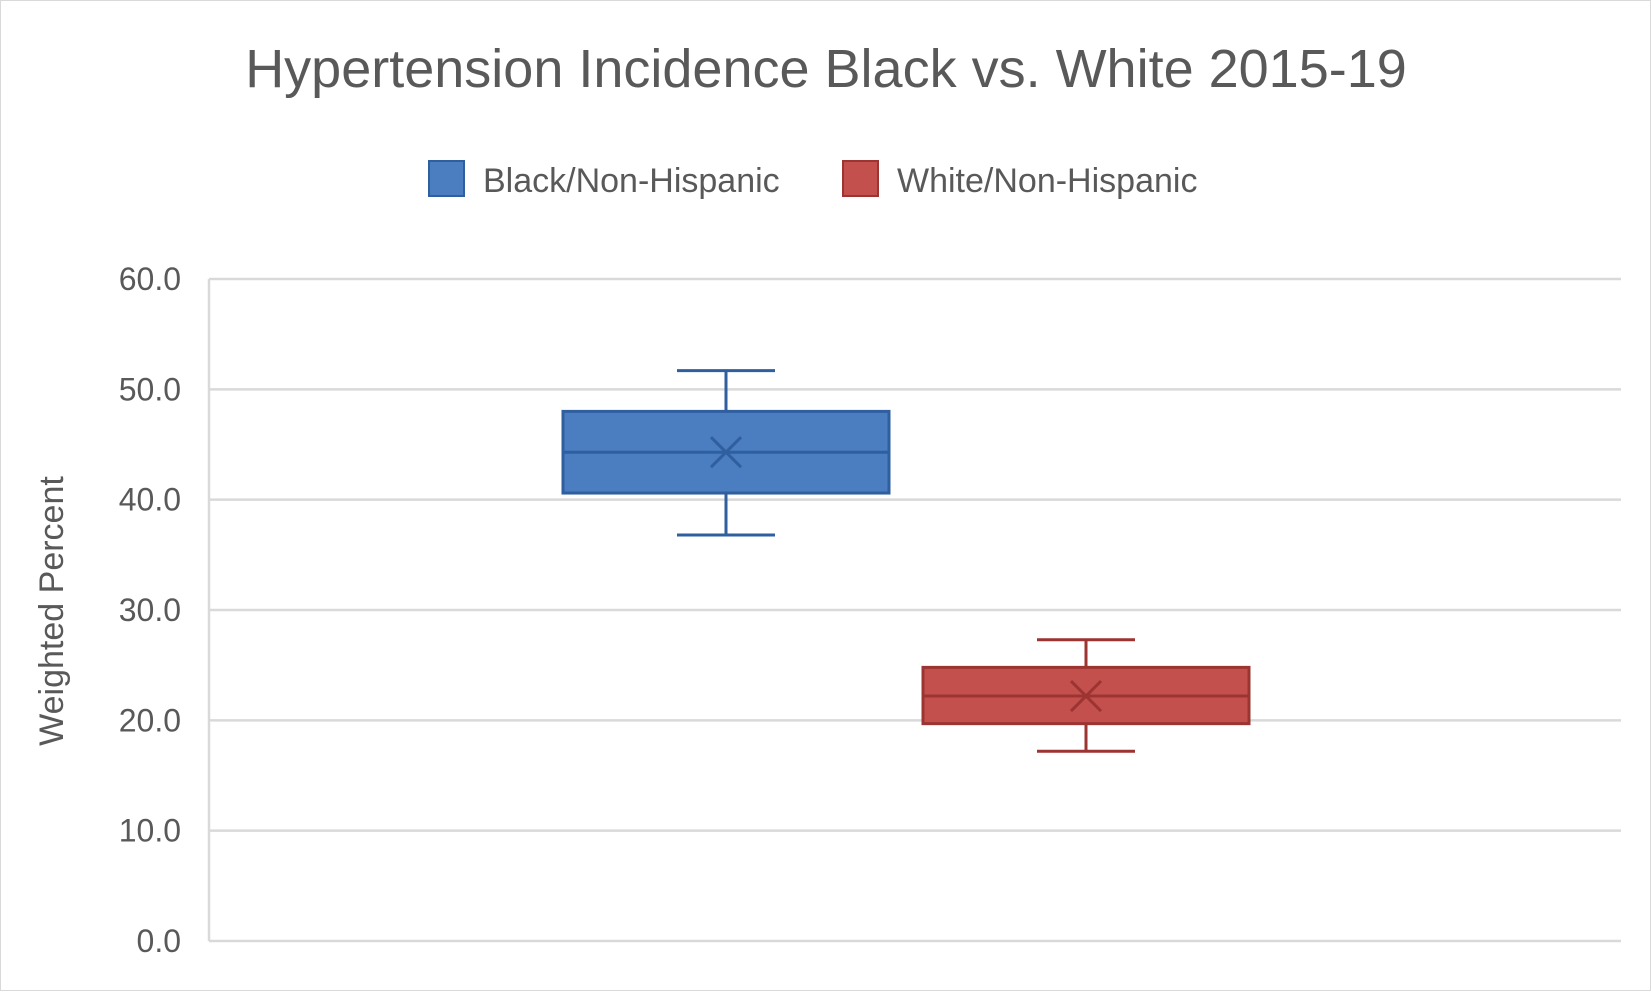 Image resolution: width=1651 pixels, height=992 pixels. Describe the element at coordinates (159, 941) in the screenshot. I see `y-tick-label: 0.0` at that location.